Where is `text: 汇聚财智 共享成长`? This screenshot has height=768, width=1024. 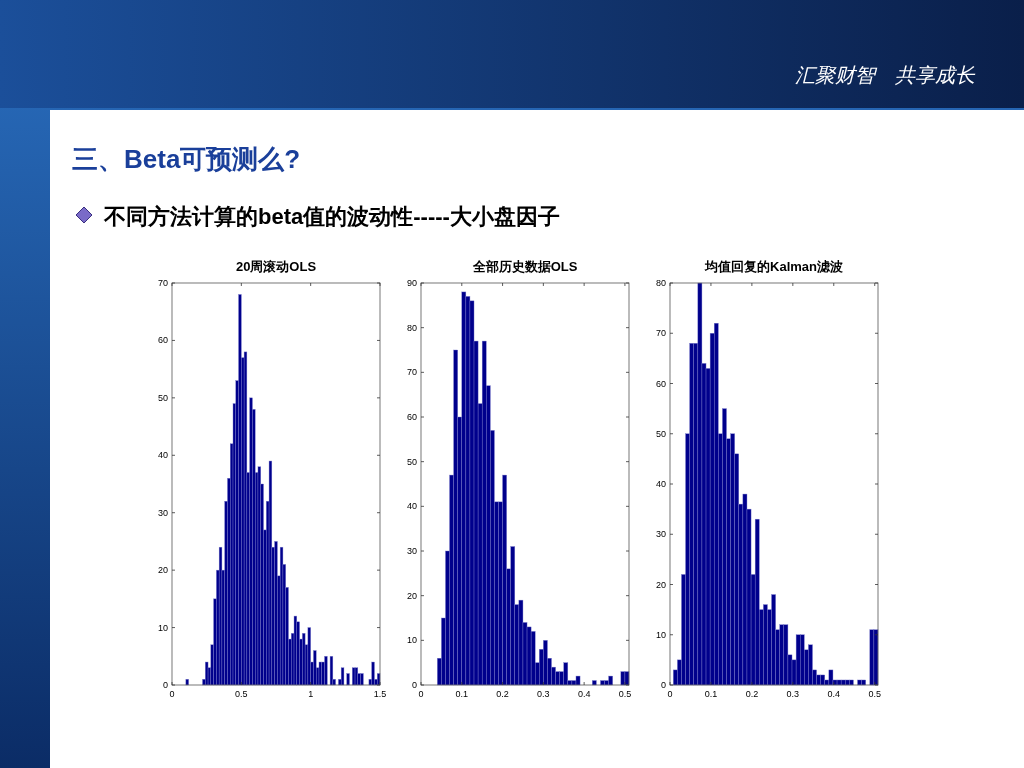 text: 汇聚财智 共享成长 is located at coordinates (885, 75).